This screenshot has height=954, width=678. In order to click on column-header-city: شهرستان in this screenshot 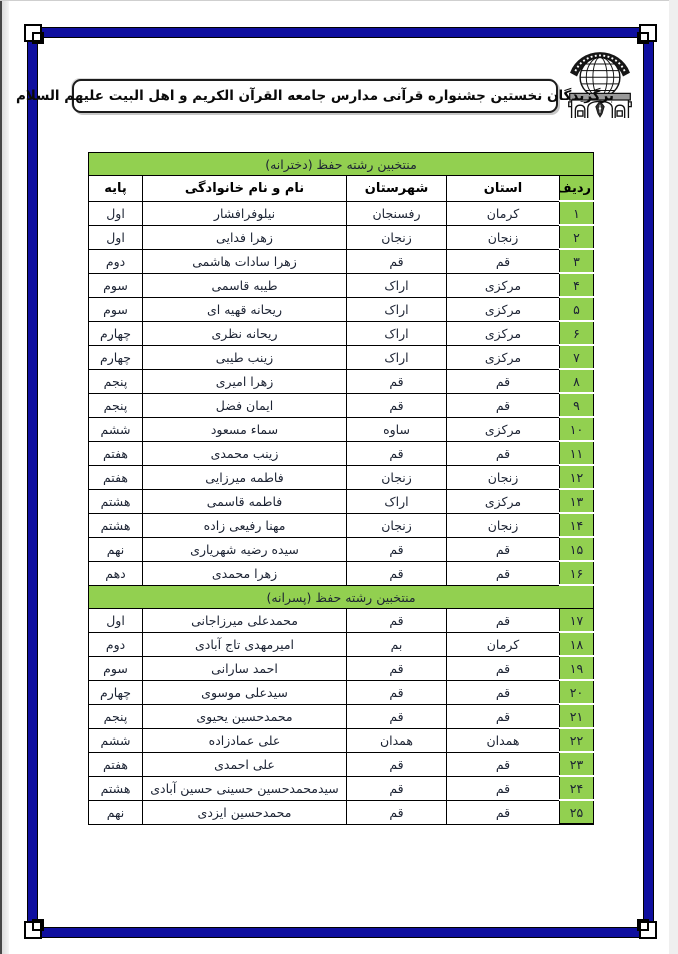, I will do `click(396, 188)`.